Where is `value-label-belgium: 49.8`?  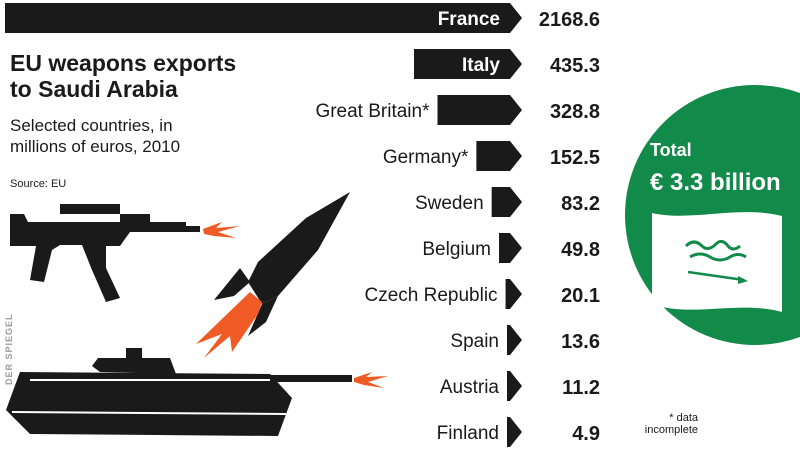 value-label-belgium: 49.8 is located at coordinates (580, 250).